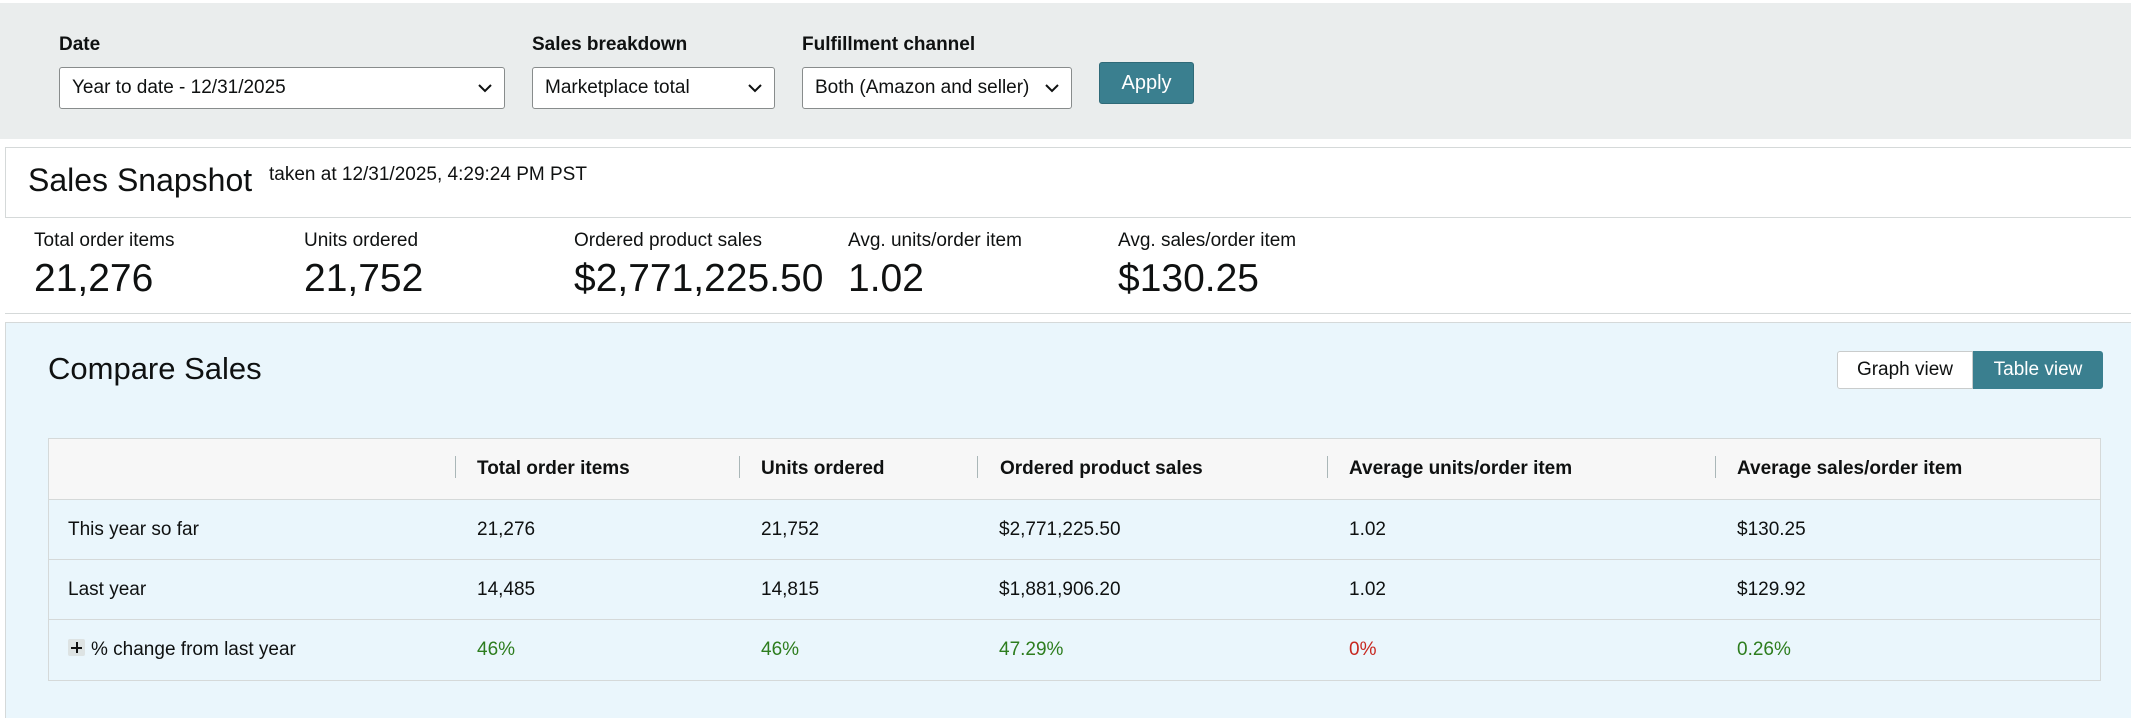 This screenshot has height=718, width=2131. What do you see at coordinates (553, 468) in the screenshot?
I see `column-header: Total order items` at bounding box center [553, 468].